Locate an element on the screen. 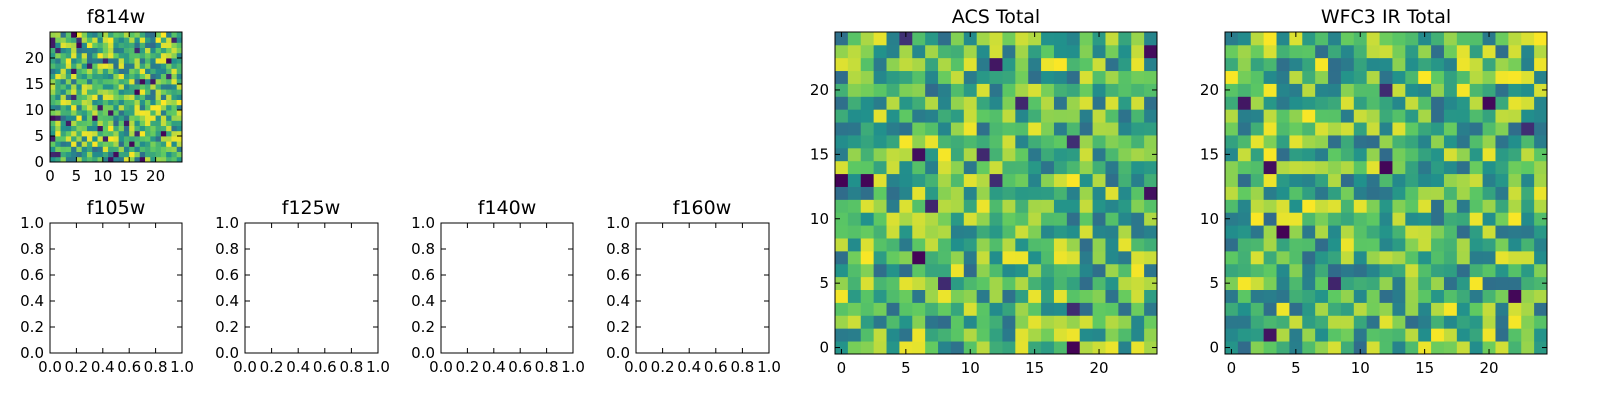  x-tick-label: 15 is located at coordinates (129, 176).